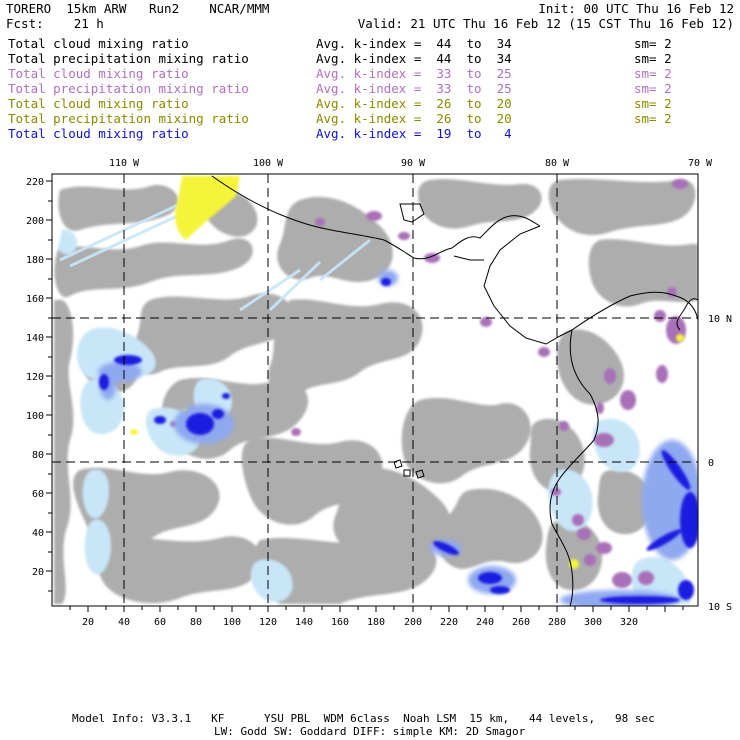 This screenshot has height=740, width=740. What do you see at coordinates (124, 622) in the screenshot?
I see `x-tick-label: 40` at bounding box center [124, 622].